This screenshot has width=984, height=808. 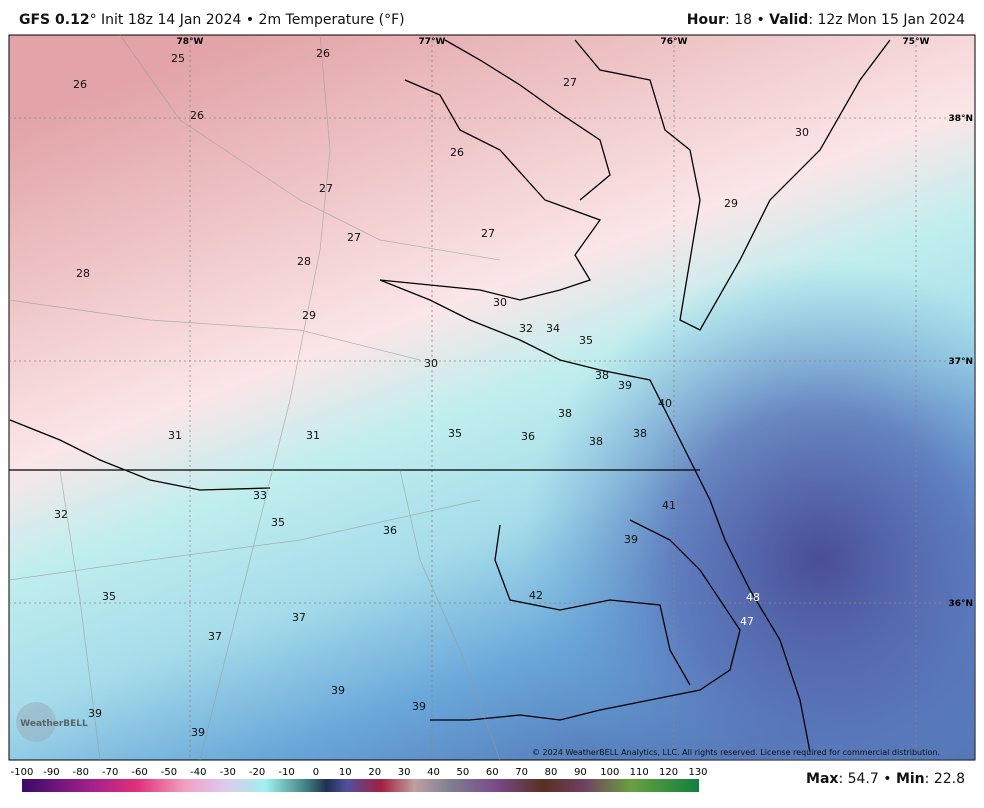 I want to click on colorbar-tick-label: 130, so click(x=697, y=772).